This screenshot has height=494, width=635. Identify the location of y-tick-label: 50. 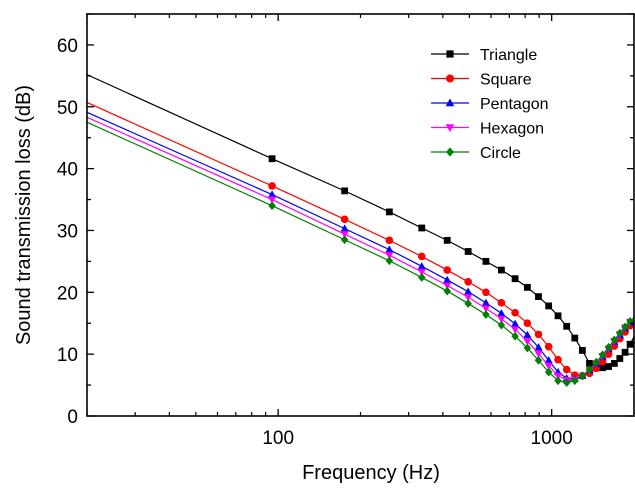
(67, 108).